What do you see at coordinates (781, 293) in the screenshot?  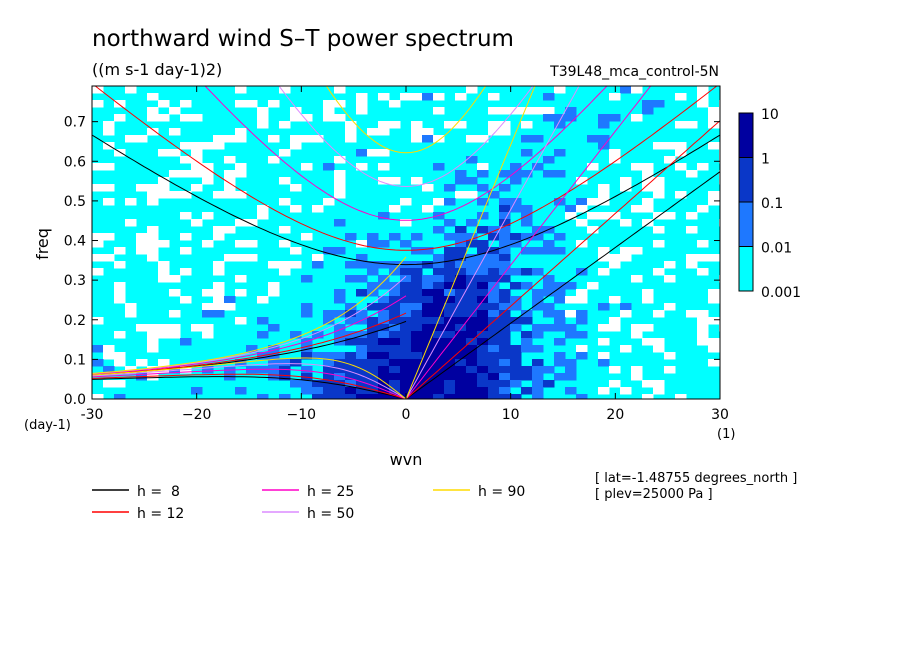 I see `colorbar-label: 0.001` at bounding box center [781, 293].